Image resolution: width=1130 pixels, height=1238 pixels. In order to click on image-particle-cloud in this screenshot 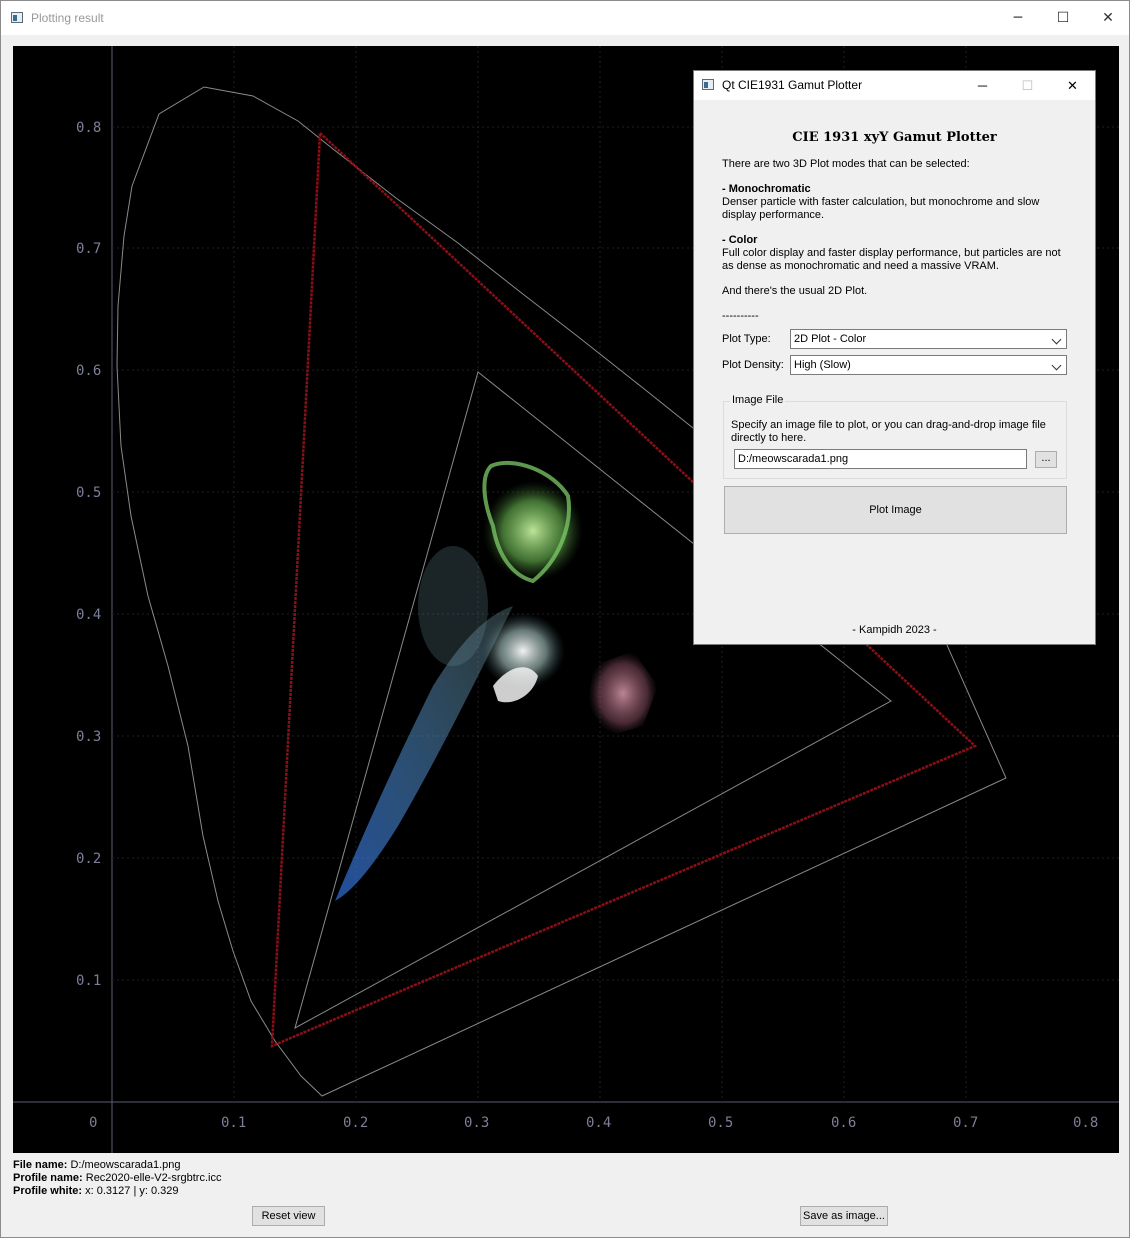, I will do `click(496, 680)`.